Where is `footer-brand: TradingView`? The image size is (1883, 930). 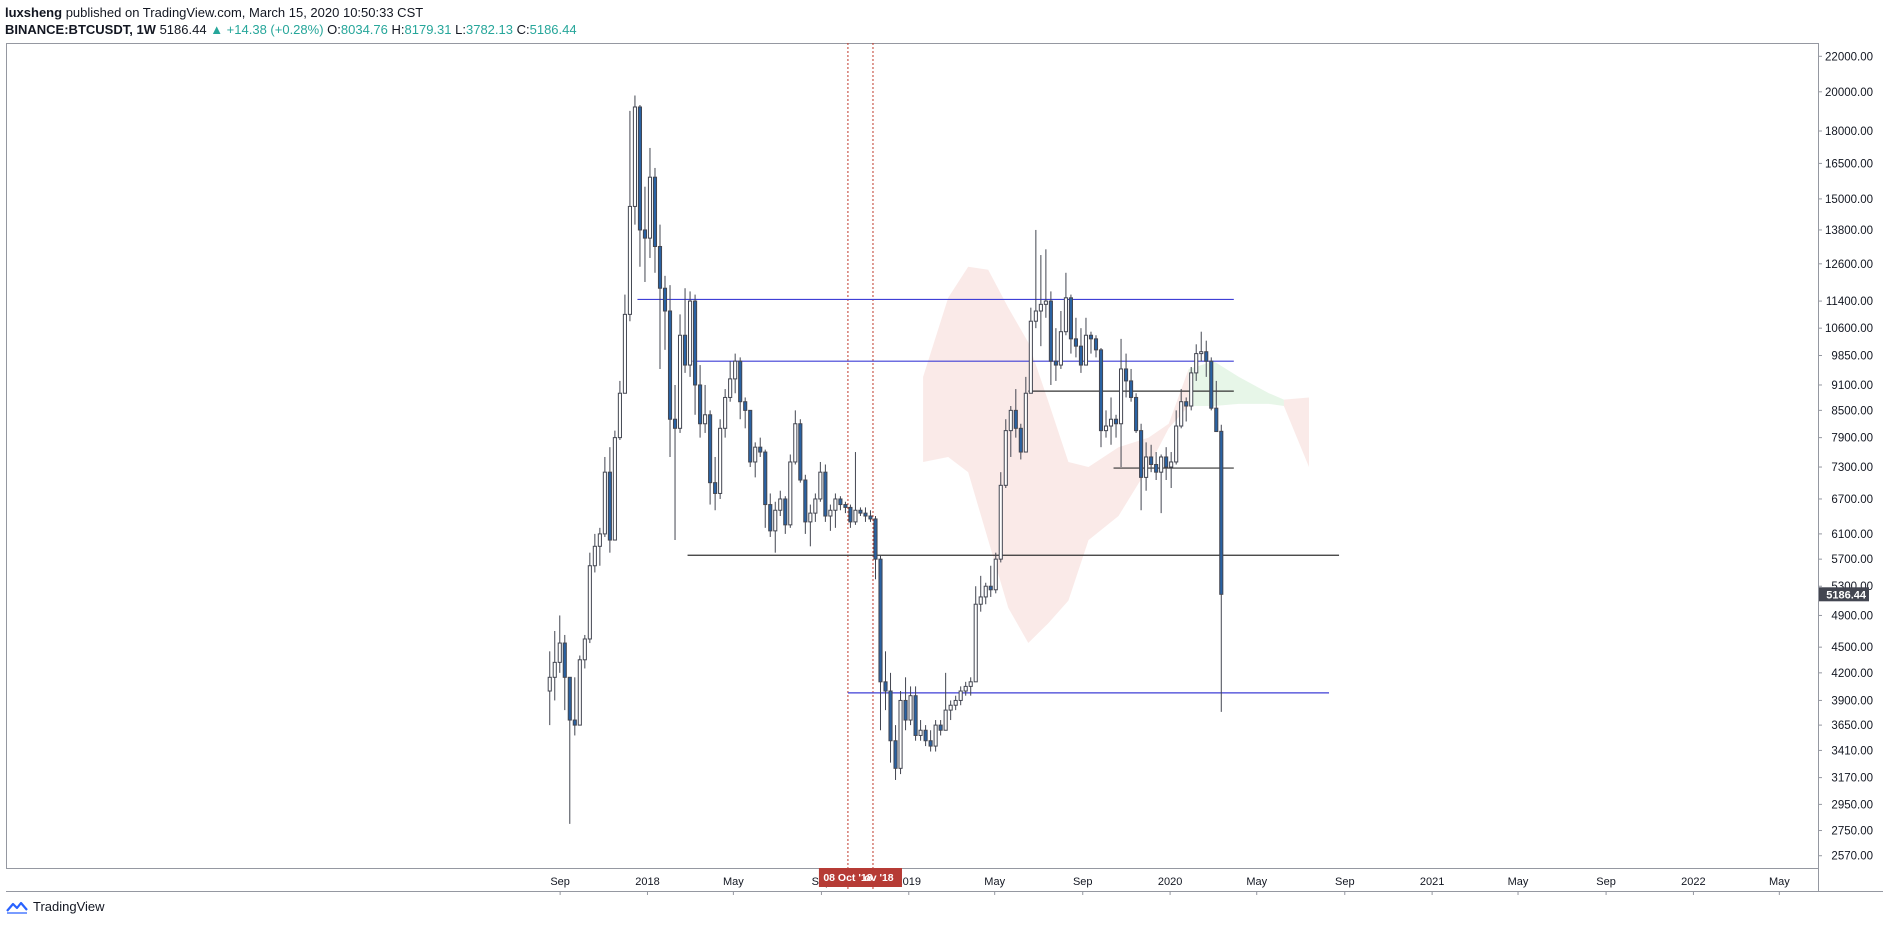
footer-brand: TradingView is located at coordinates (55, 906).